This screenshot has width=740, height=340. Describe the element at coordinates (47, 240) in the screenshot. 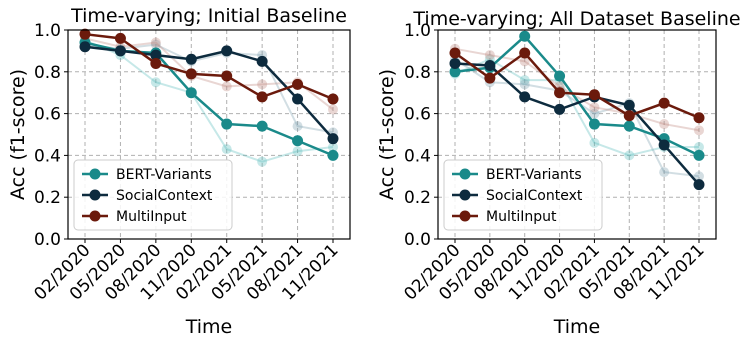

I see `y-tick-label: 0.0` at that location.